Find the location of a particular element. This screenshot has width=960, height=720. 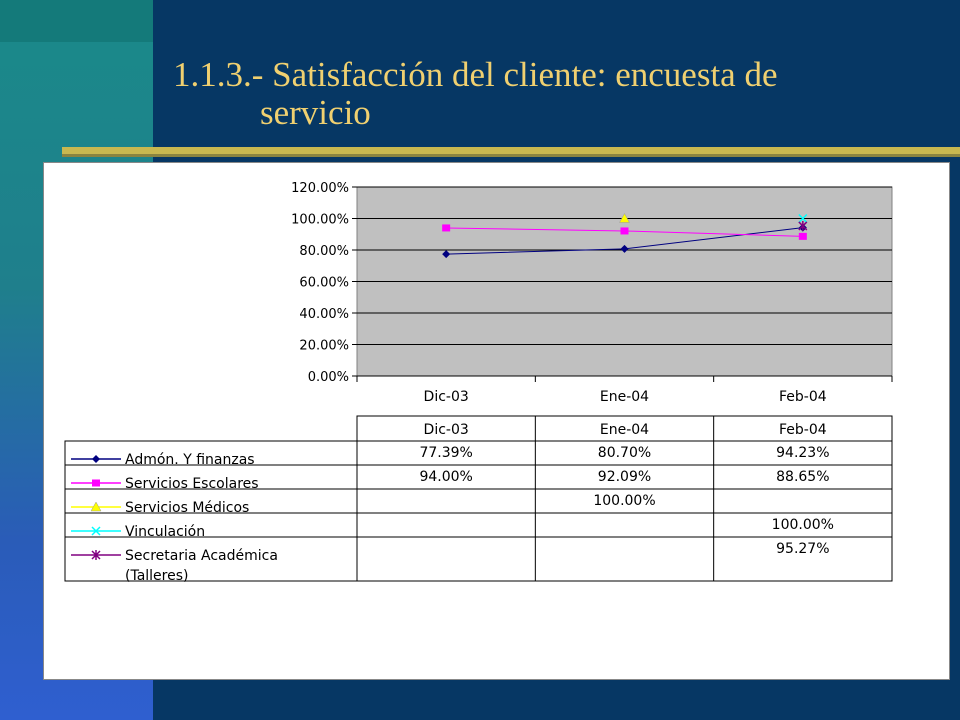

legend-label: Vinculación is located at coordinates (165, 532).